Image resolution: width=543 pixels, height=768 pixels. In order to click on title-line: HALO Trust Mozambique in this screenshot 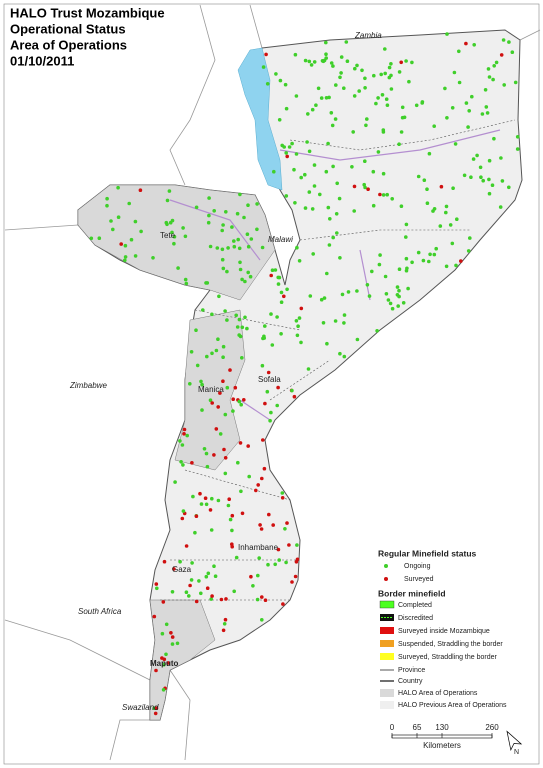, I will do `click(87, 12)`.